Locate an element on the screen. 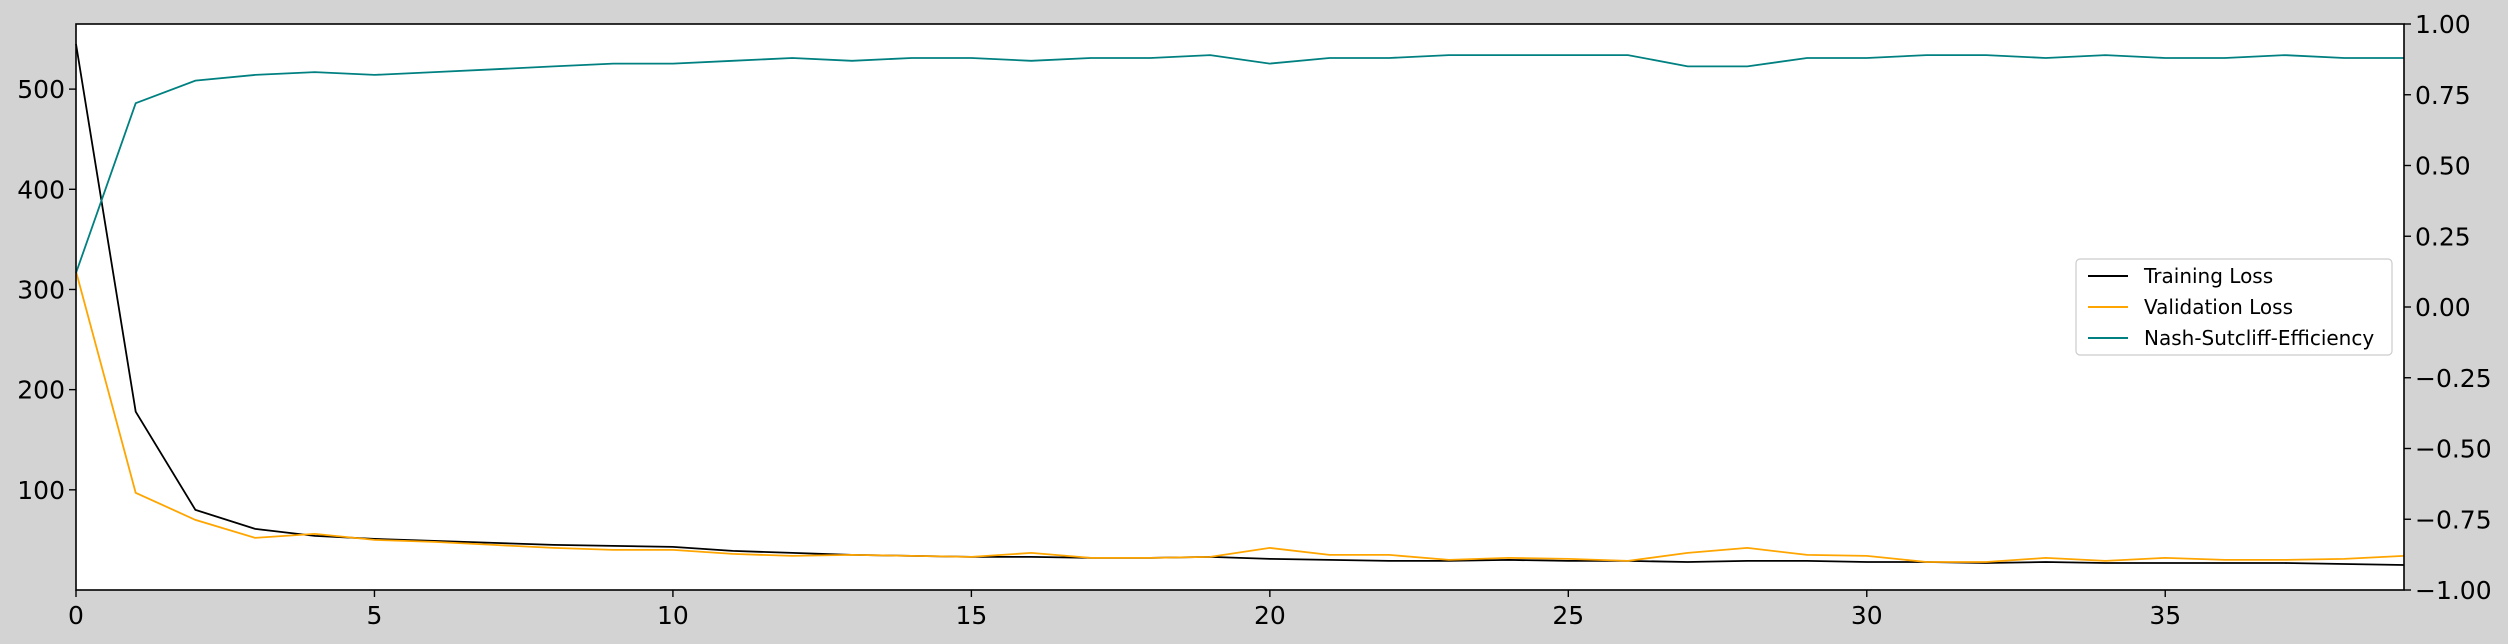 The height and width of the screenshot is (644, 2508). y-right-tick-label: −0.25 is located at coordinates (2453, 378).